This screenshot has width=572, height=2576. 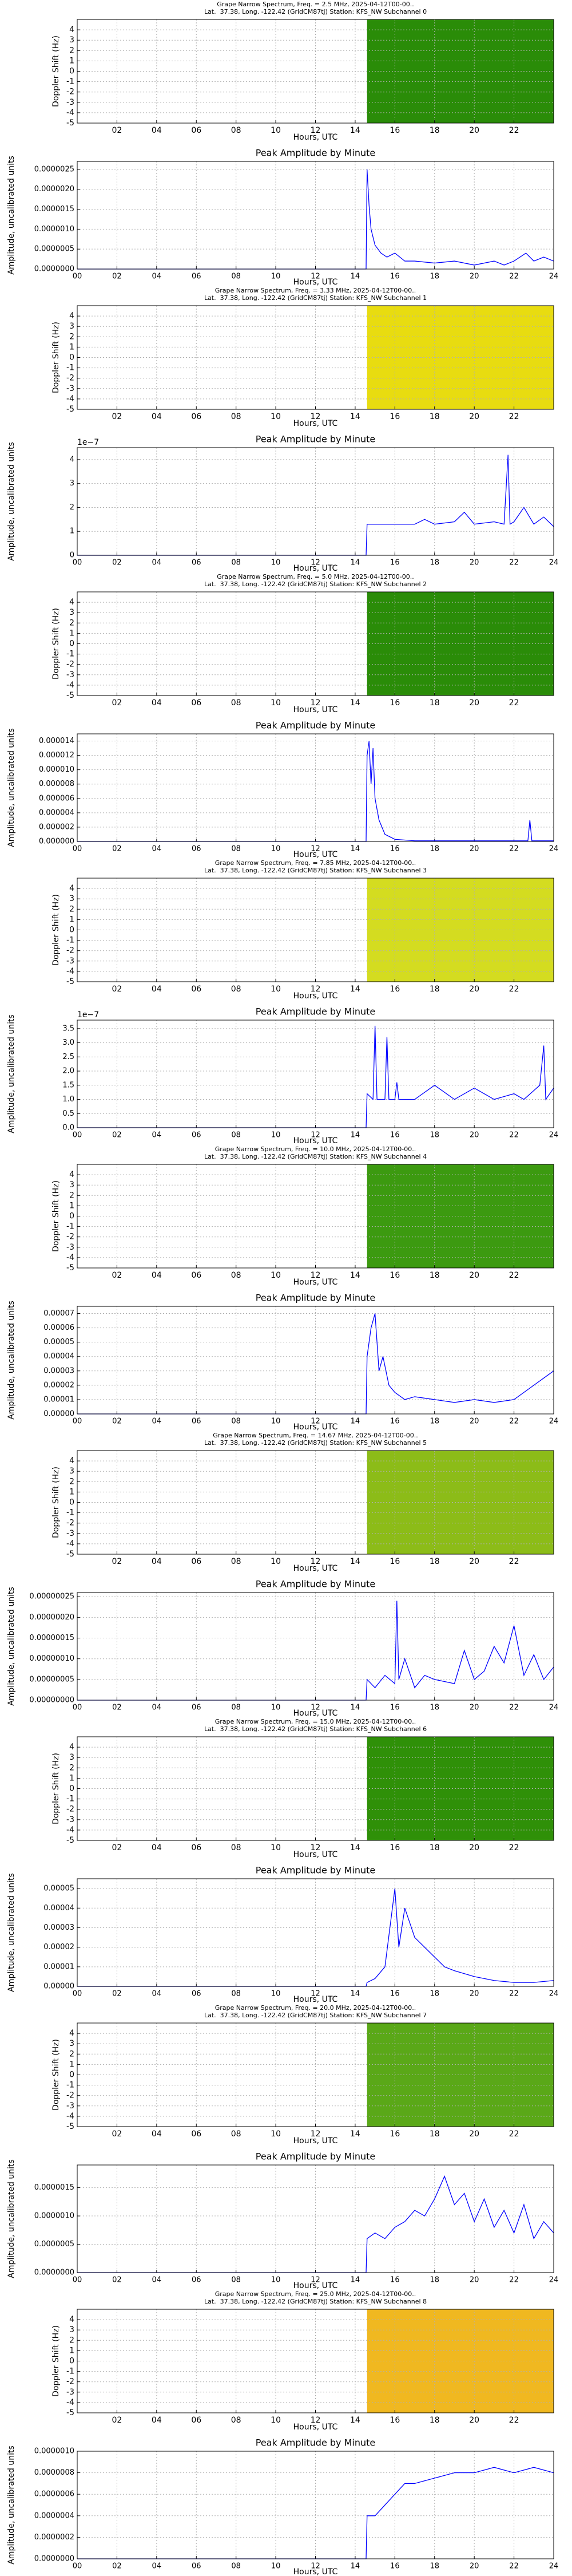 I want to click on offset-text: 1e−7, so click(x=88, y=1015).